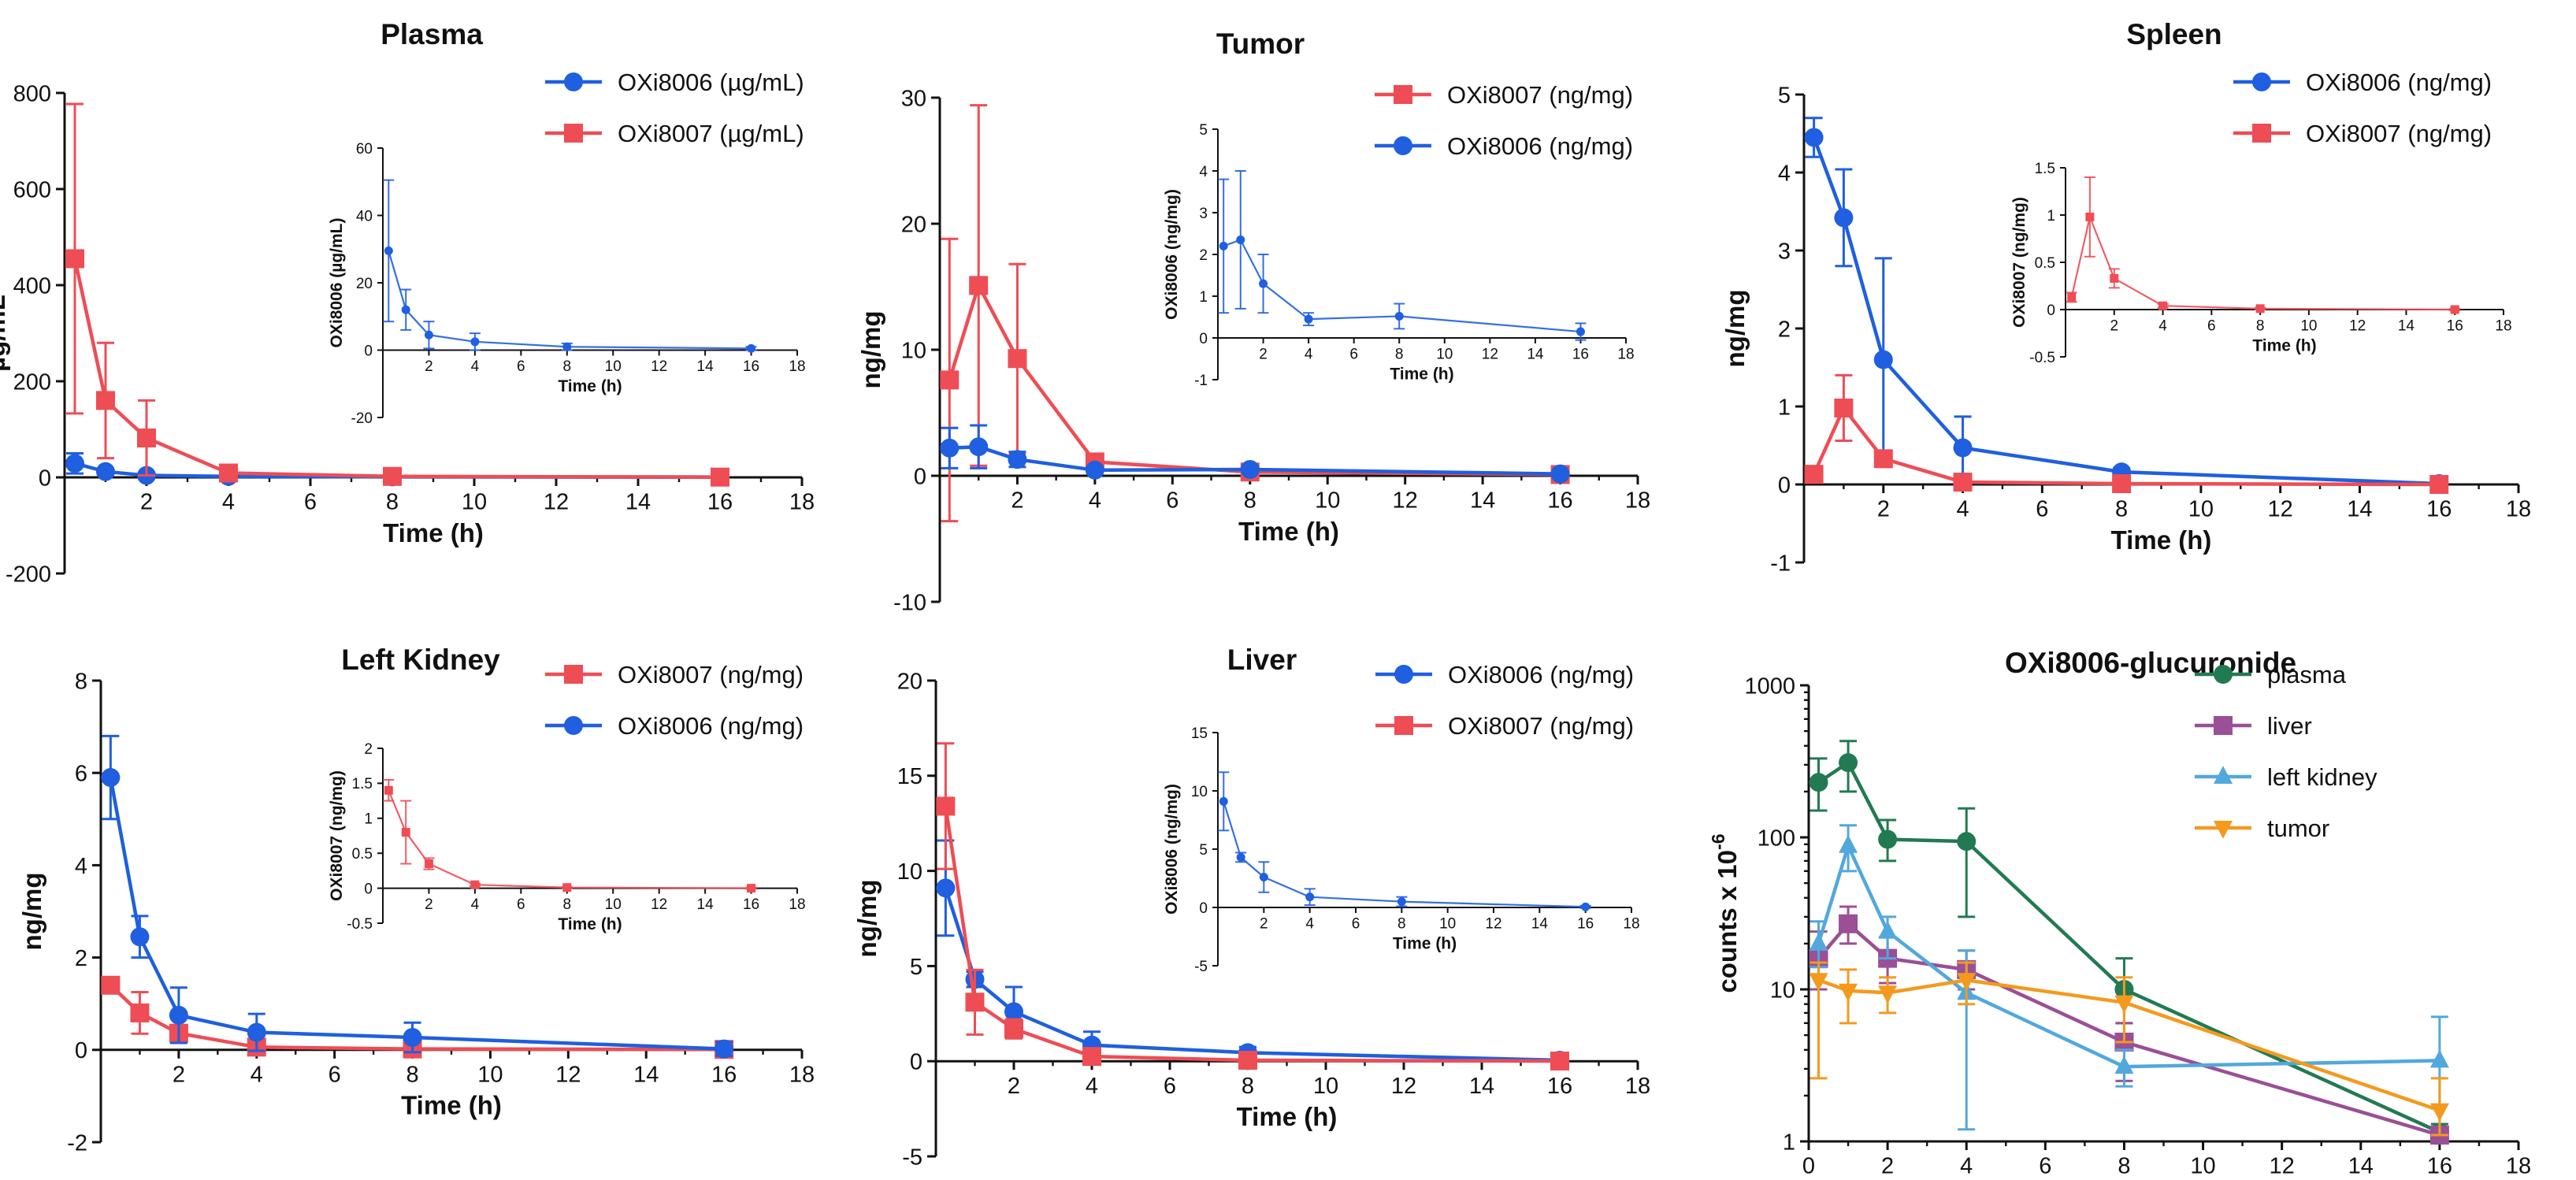  Describe the element at coordinates (2223, 830) in the screenshot. I see `glucuronide-legend-marker` at that location.